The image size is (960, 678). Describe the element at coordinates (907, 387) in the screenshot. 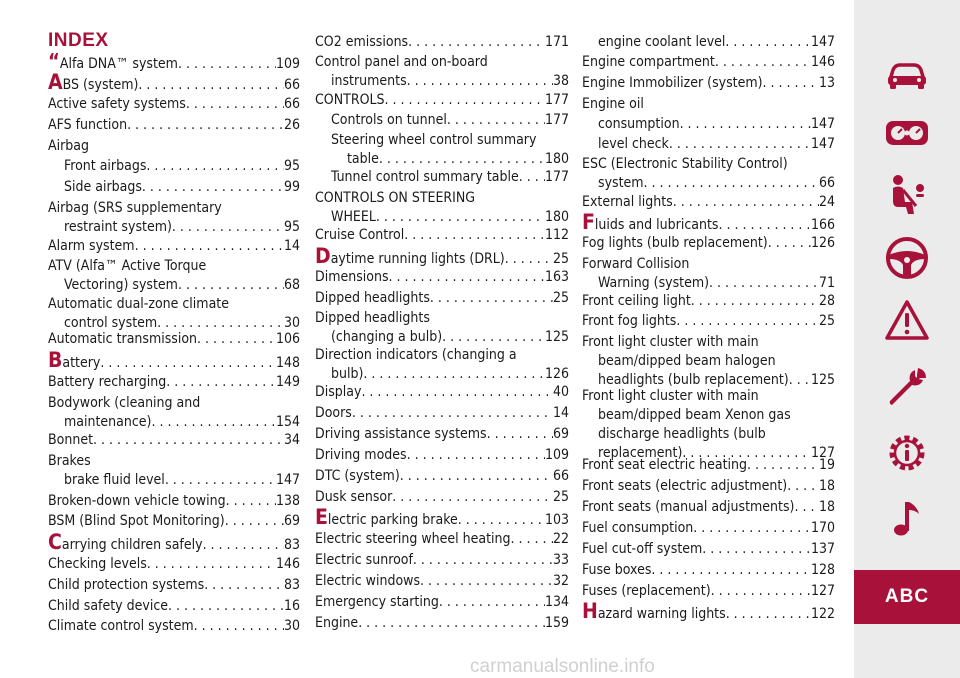

I see `wrench-icon` at that location.